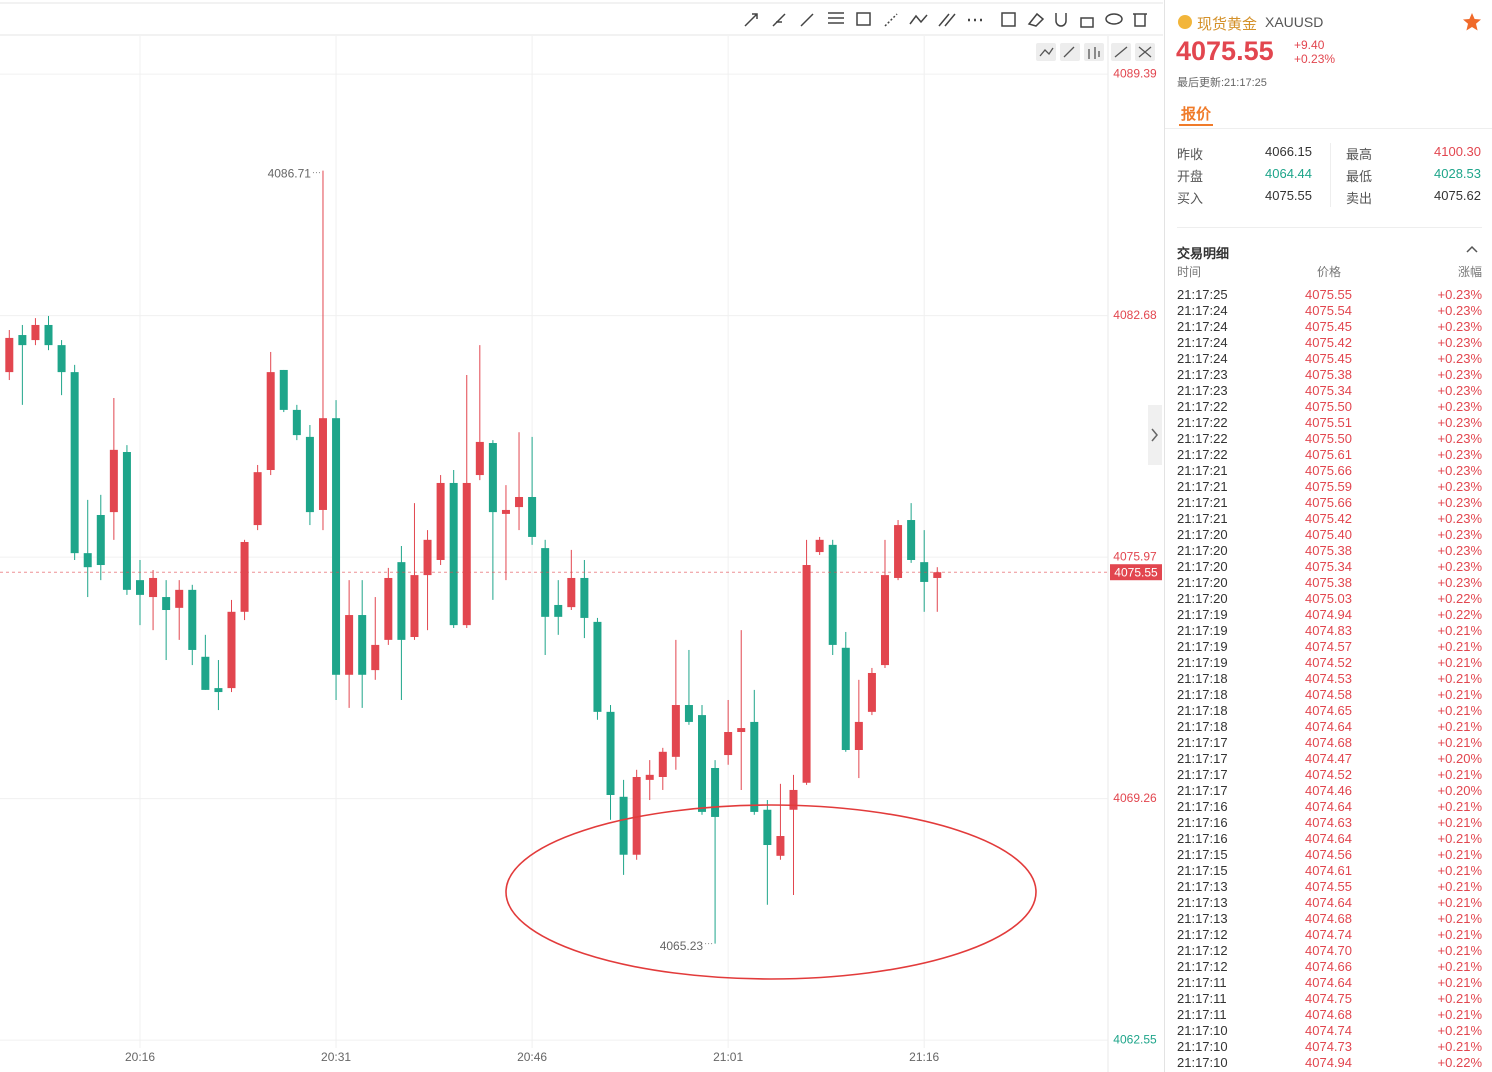  I want to click on tool-rect, so click(863, 19).